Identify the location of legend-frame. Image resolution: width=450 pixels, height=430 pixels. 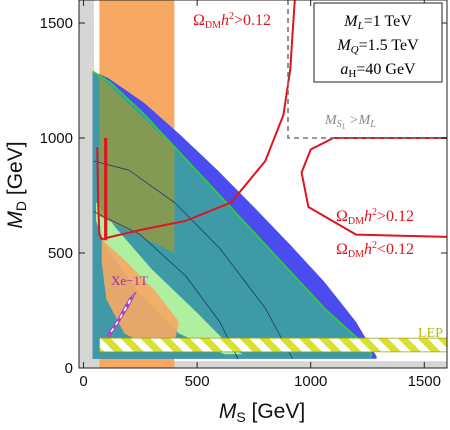
(378, 42).